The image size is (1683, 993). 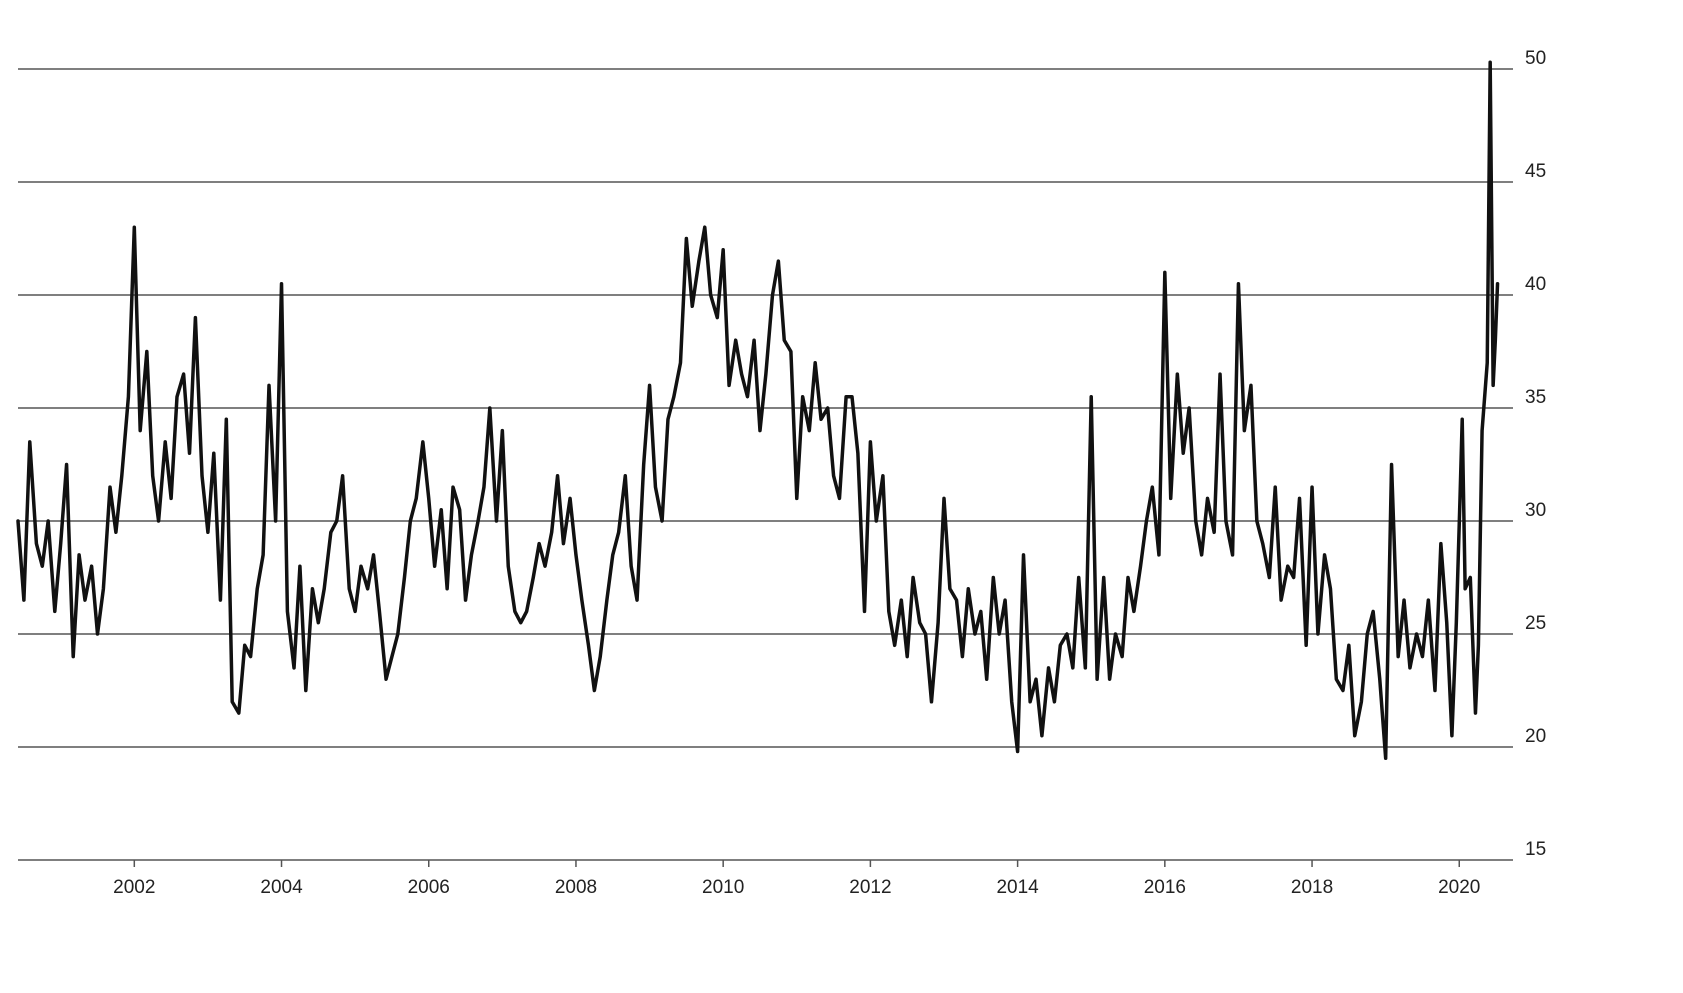 I want to click on x-tick-label: 2020, so click(x=1459, y=887).